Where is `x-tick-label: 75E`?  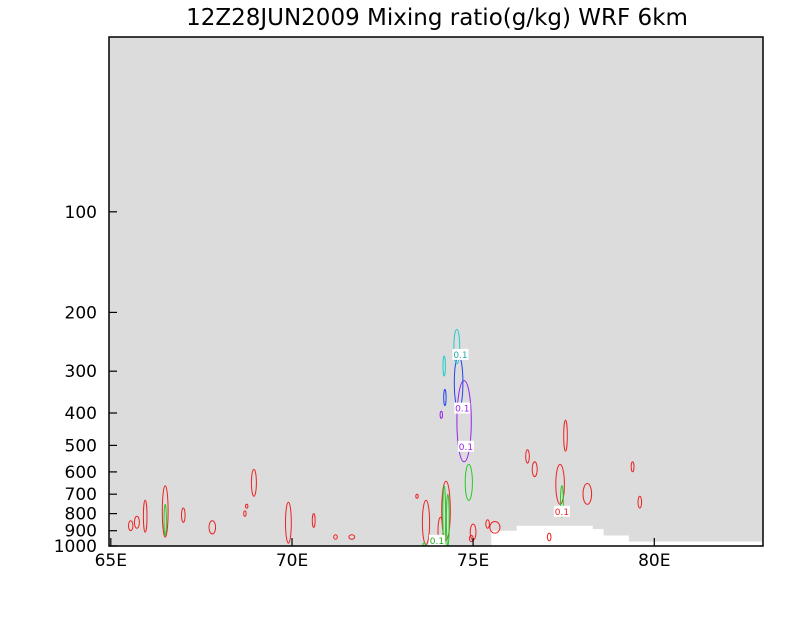
x-tick-label: 75E is located at coordinates (473, 561).